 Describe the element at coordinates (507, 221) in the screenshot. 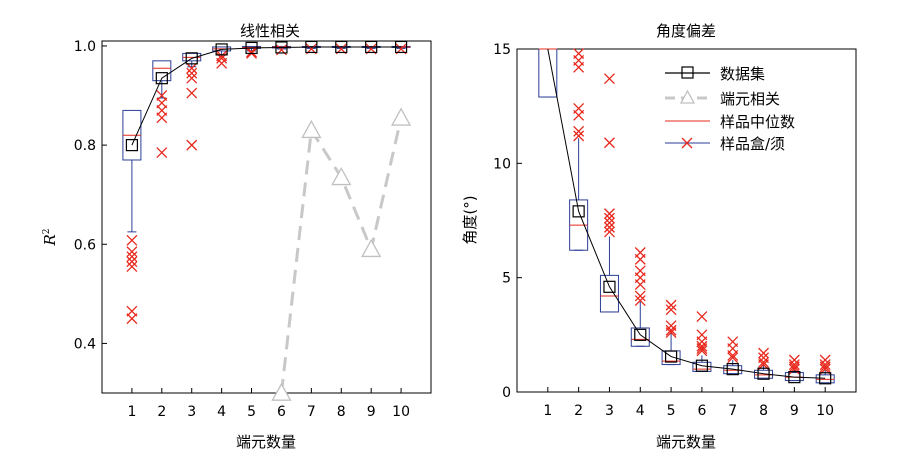

I see `right-y-axis: 0 5 10 15` at that location.